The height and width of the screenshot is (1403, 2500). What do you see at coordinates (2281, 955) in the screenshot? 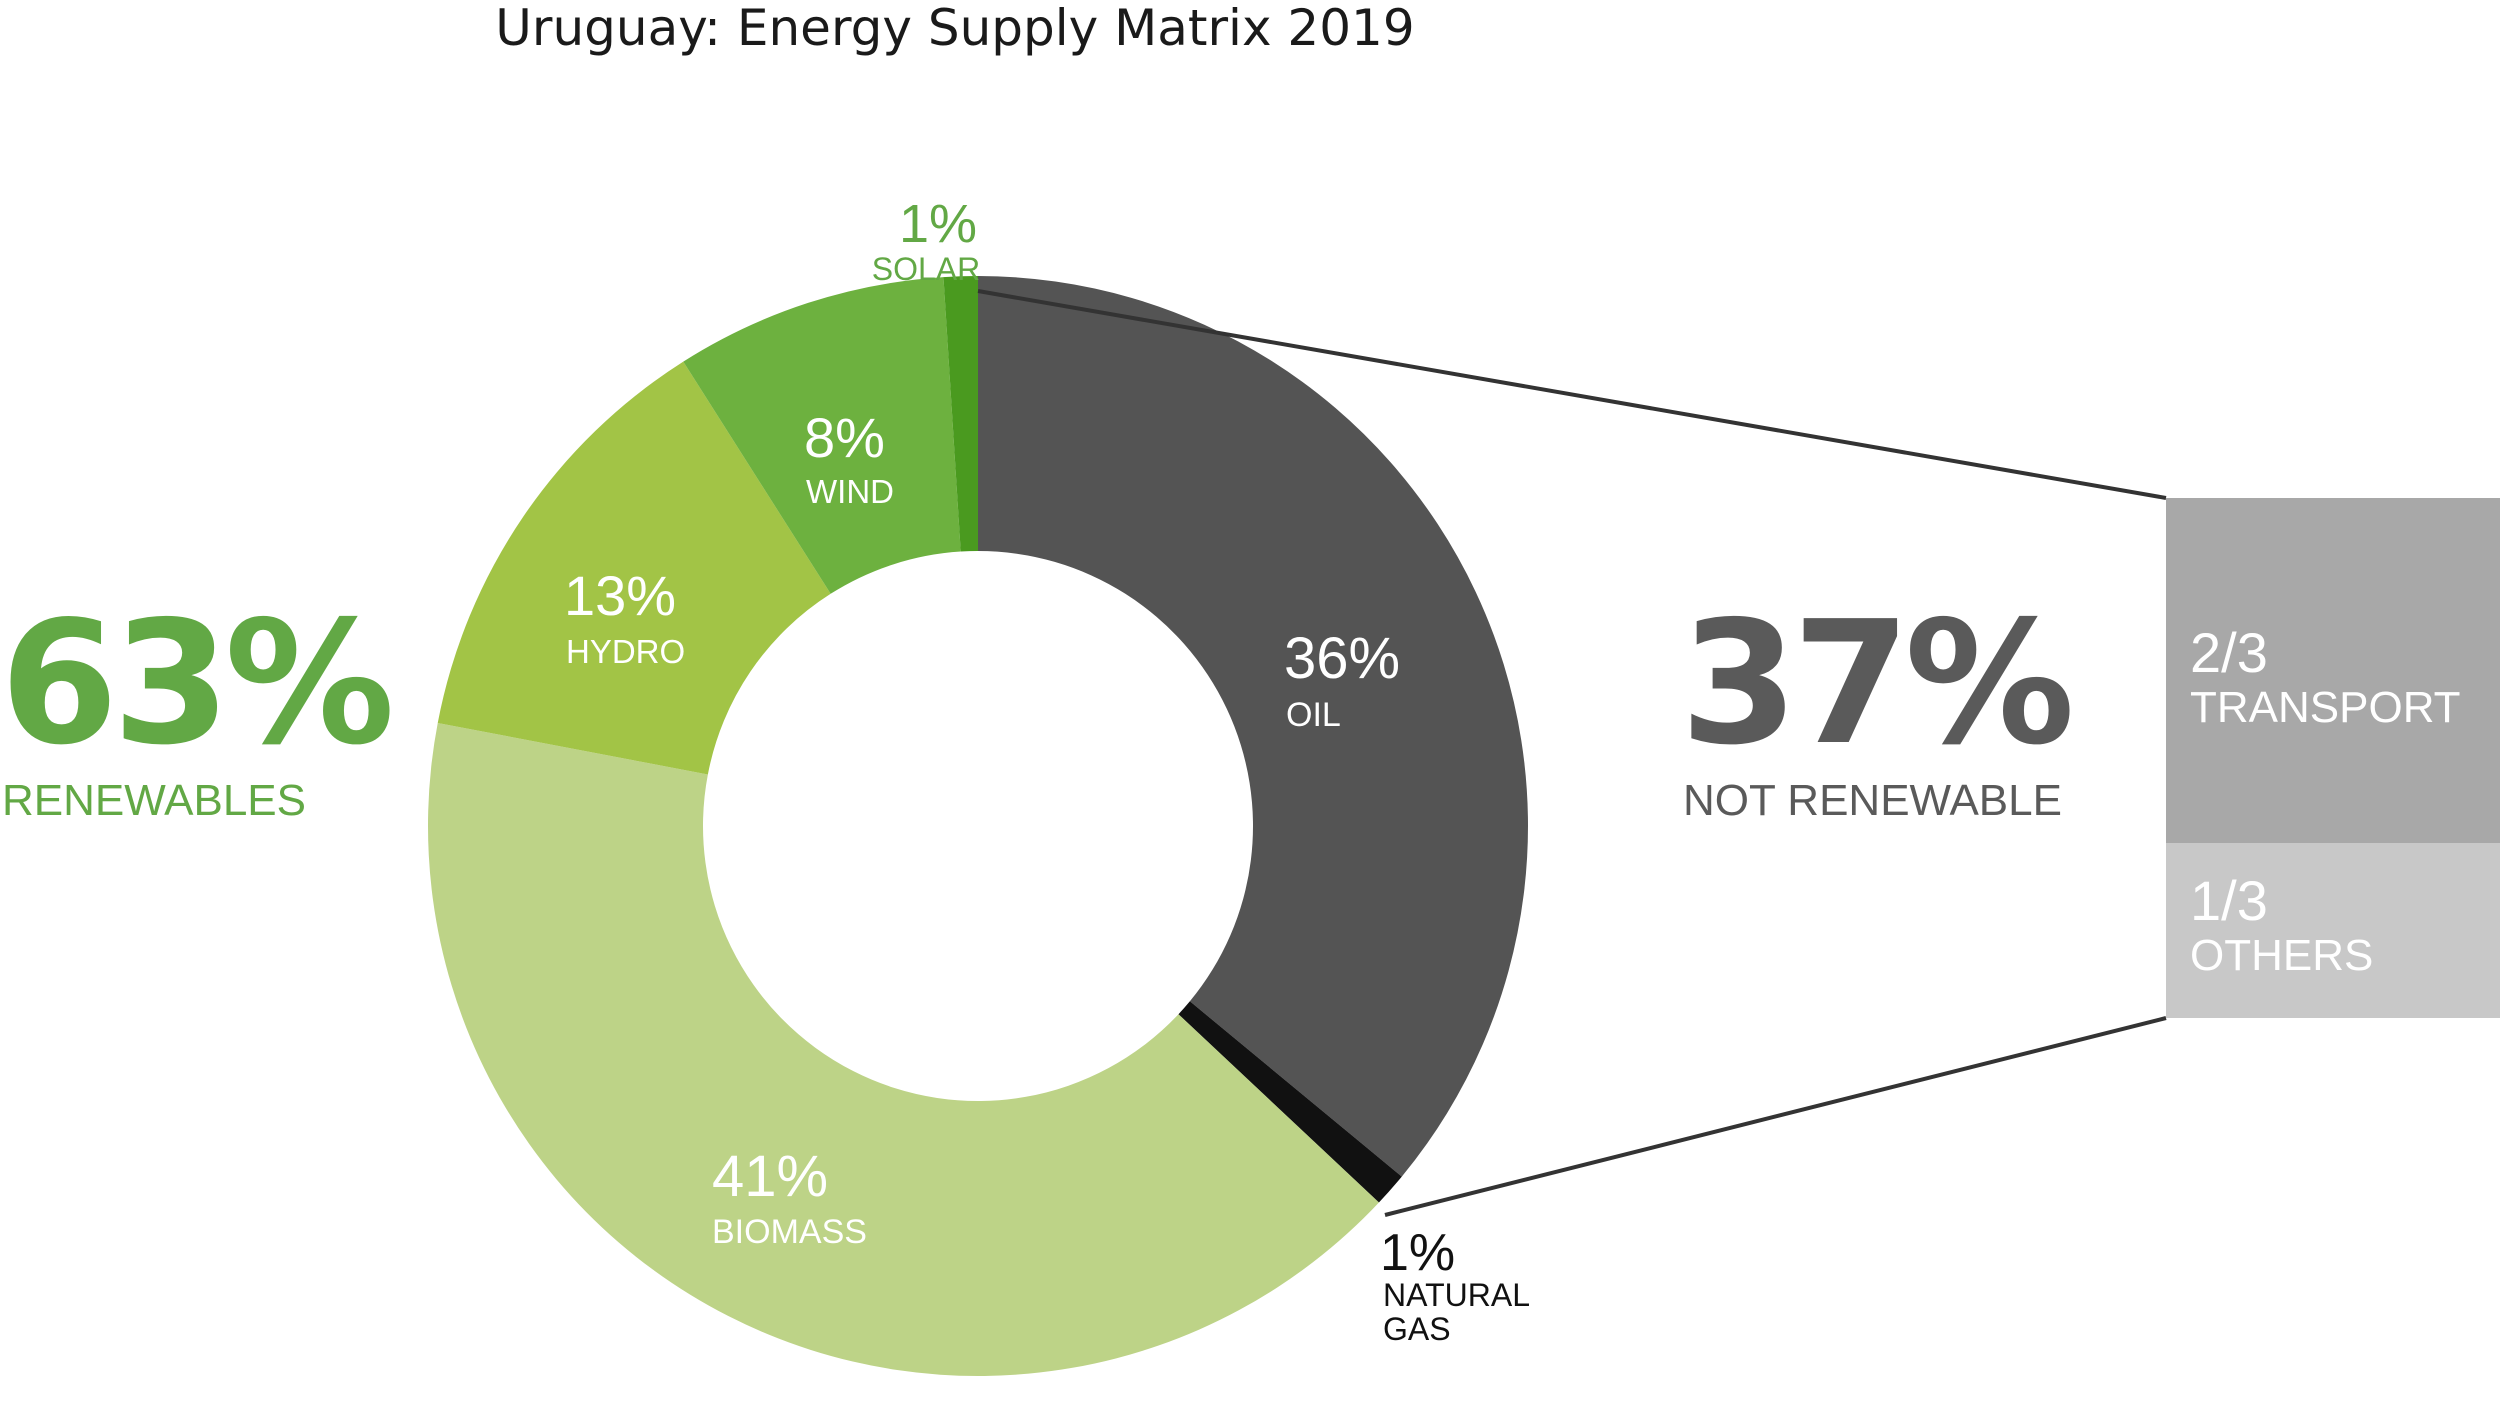
I see `breakdown-others-label: OTHERS` at bounding box center [2281, 955].